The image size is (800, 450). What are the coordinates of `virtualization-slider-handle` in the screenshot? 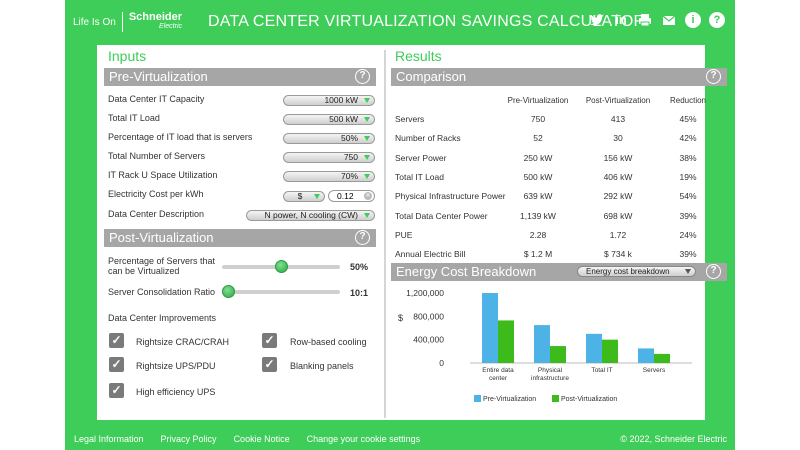 It's located at (281, 266).